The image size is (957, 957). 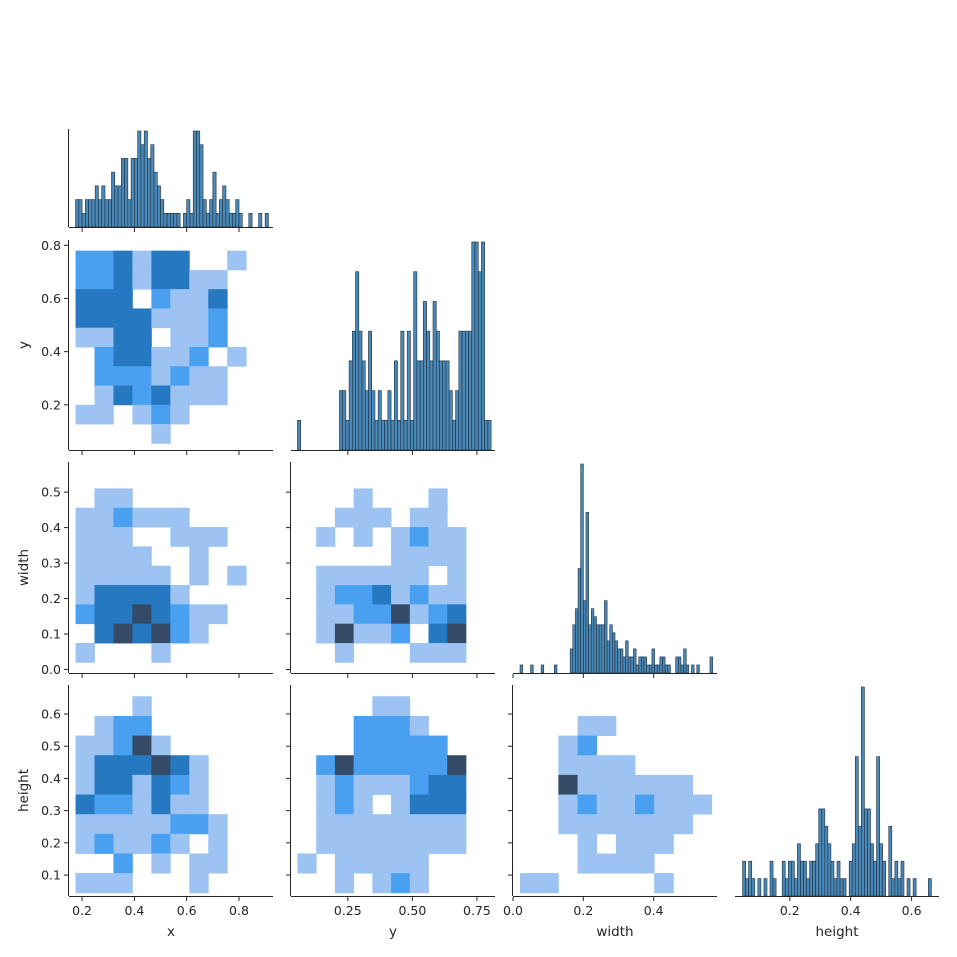 I want to click on y-axis-label-width: width, so click(x=24, y=567).